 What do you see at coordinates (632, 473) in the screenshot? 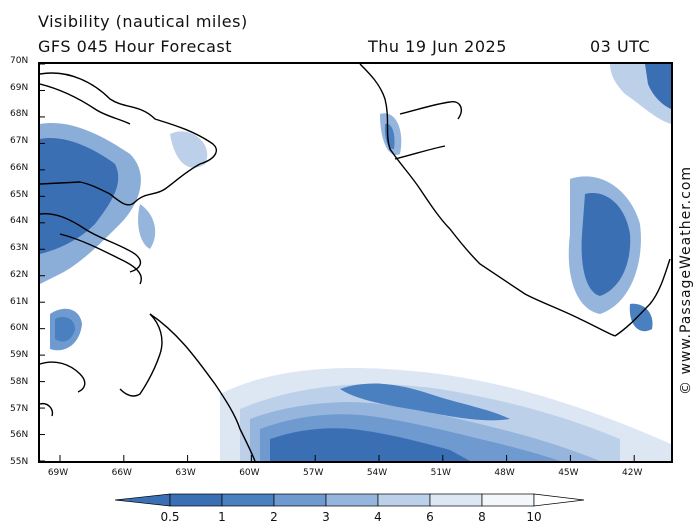
I see `lon-label: 42W` at bounding box center [632, 473].